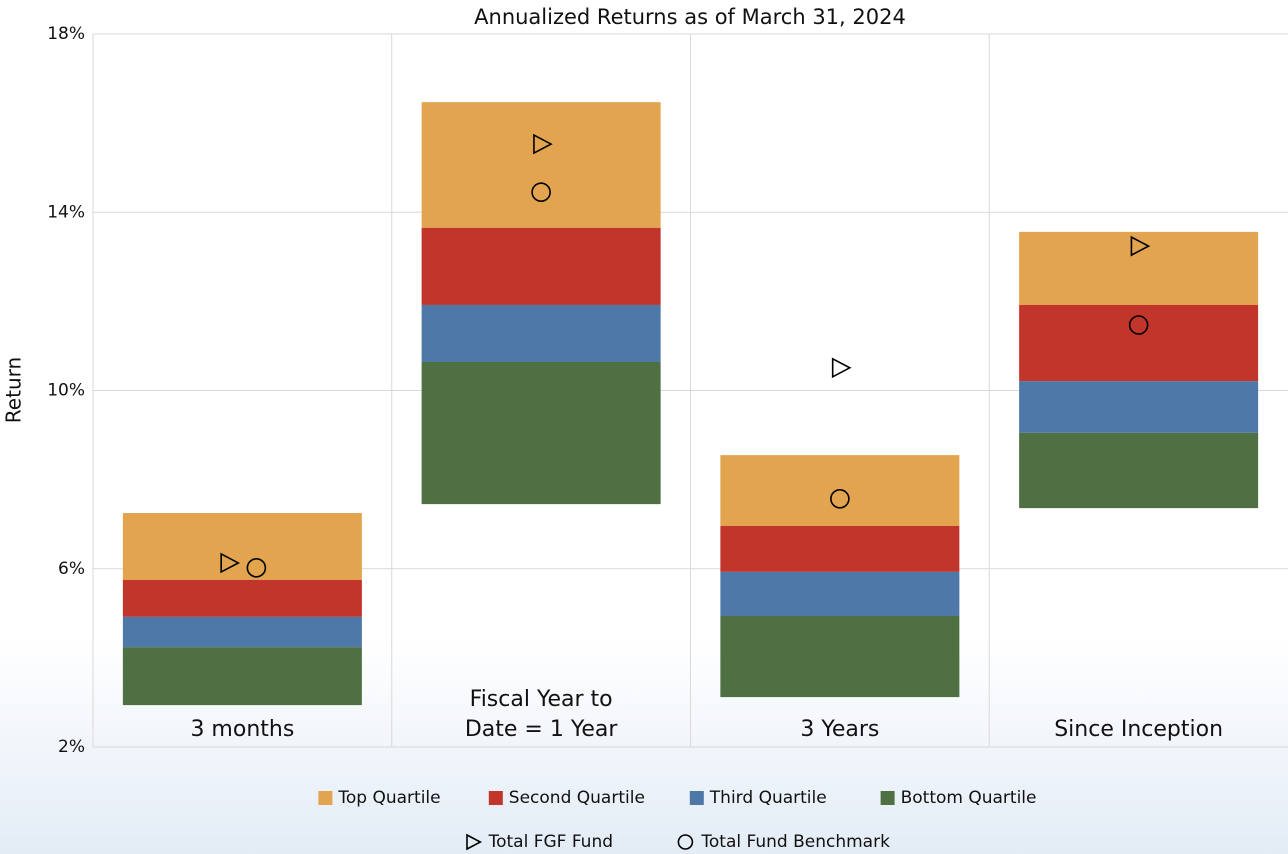 The width and height of the screenshot is (1288, 854). Describe the element at coordinates (577, 798) in the screenshot. I see `legend-label: Second Quartile` at that location.